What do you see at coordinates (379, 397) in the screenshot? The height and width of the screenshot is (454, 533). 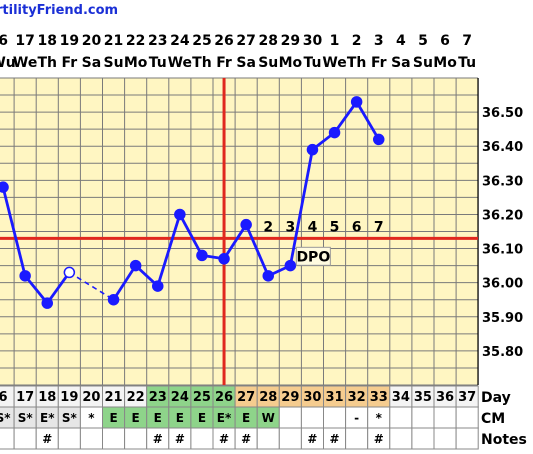 I see `cycle-day-number: 33` at bounding box center [379, 397].